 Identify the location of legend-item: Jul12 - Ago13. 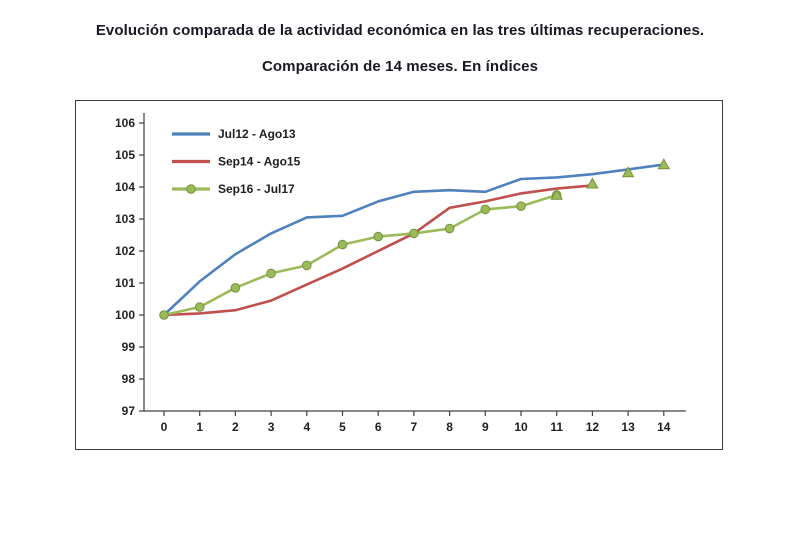
(234, 134).